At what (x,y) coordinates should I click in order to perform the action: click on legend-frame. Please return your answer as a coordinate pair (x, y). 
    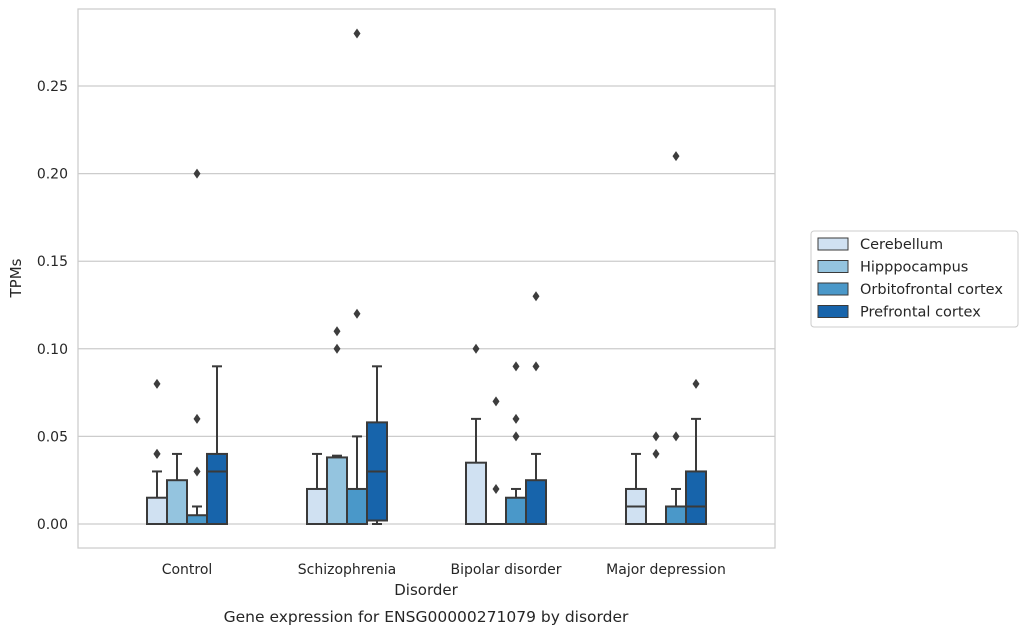
    Looking at the image, I should click on (914, 279).